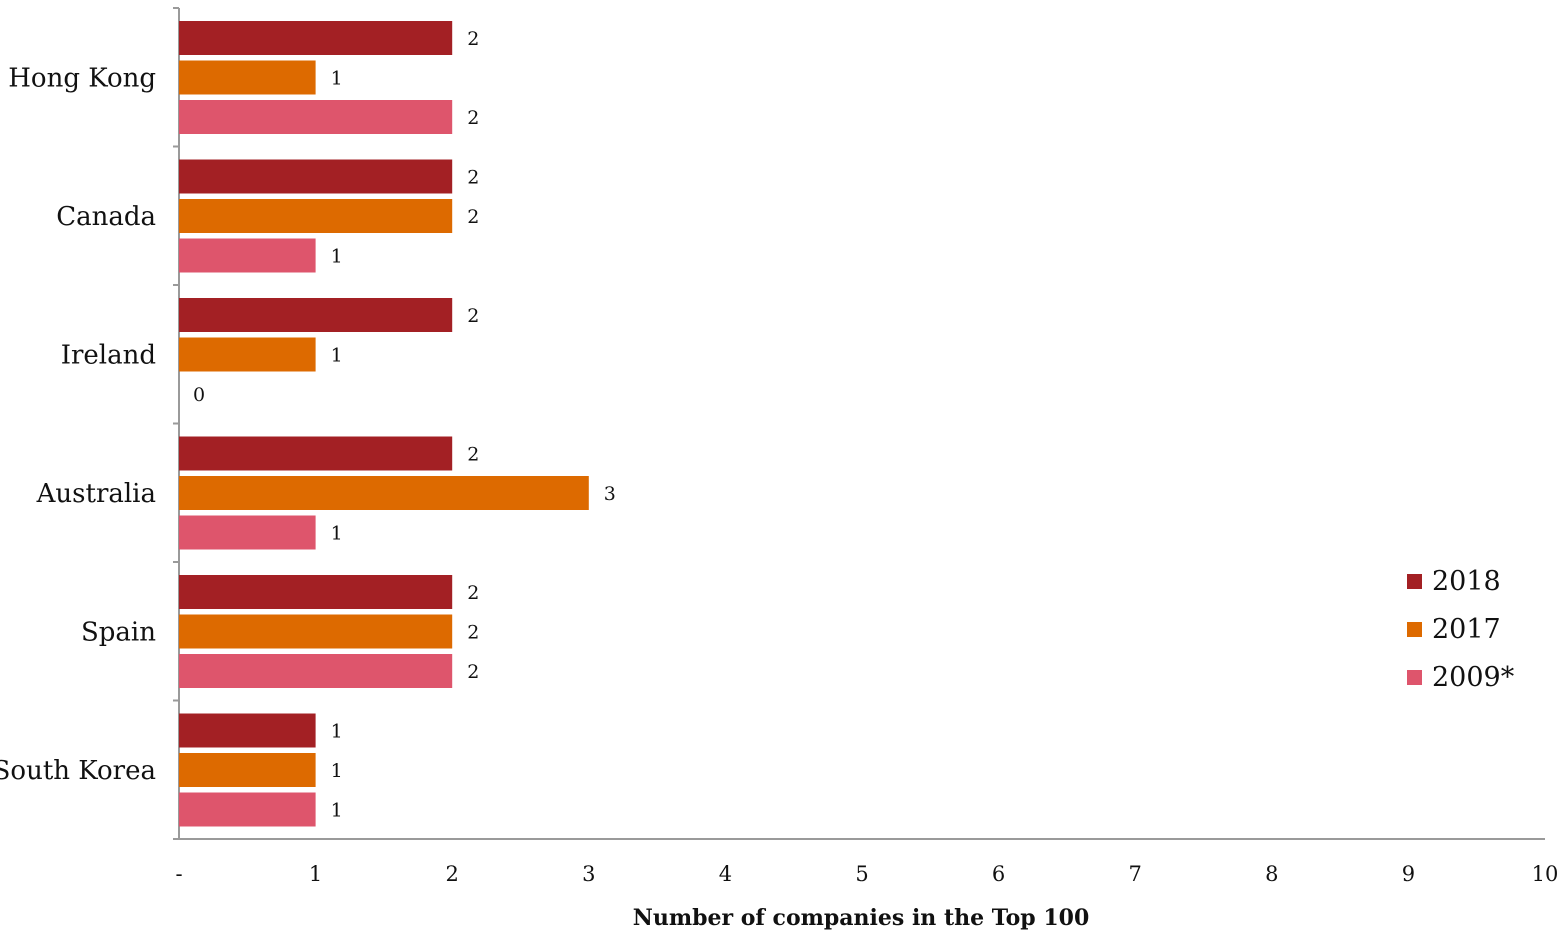 This screenshot has height=940, width=1567. Describe the element at coordinates (1473, 677) in the screenshot. I see `legend-label: 2009*` at that location.